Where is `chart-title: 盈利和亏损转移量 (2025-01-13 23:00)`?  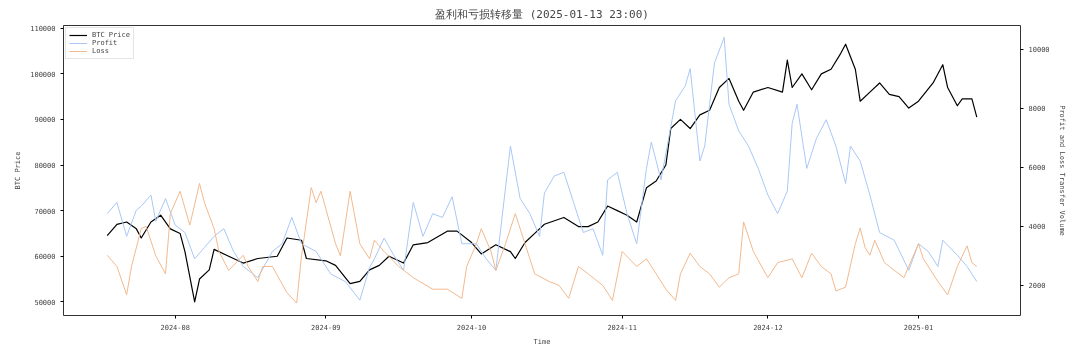 chart-title: 盈利和亏损转移量 (2025-01-13 23:00) is located at coordinates (542, 14).